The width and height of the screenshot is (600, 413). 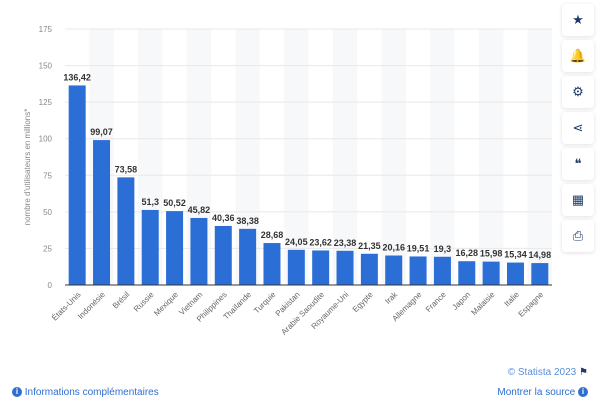 I want to click on data-label: 99,07, so click(x=101, y=132).